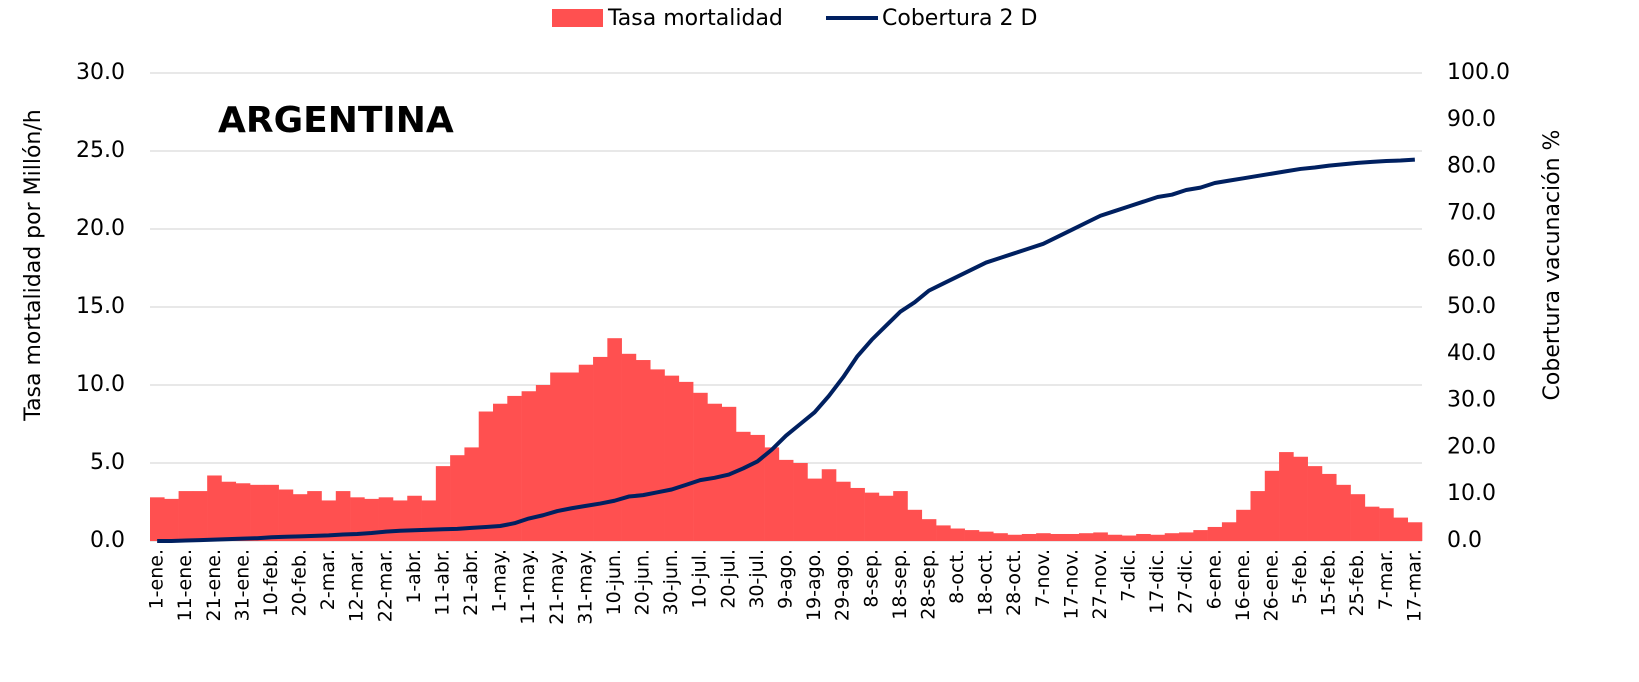 The width and height of the screenshot is (1639, 682). Describe the element at coordinates (1157, 581) in the screenshot. I see `x-tick-label: 17-dic.` at that location.